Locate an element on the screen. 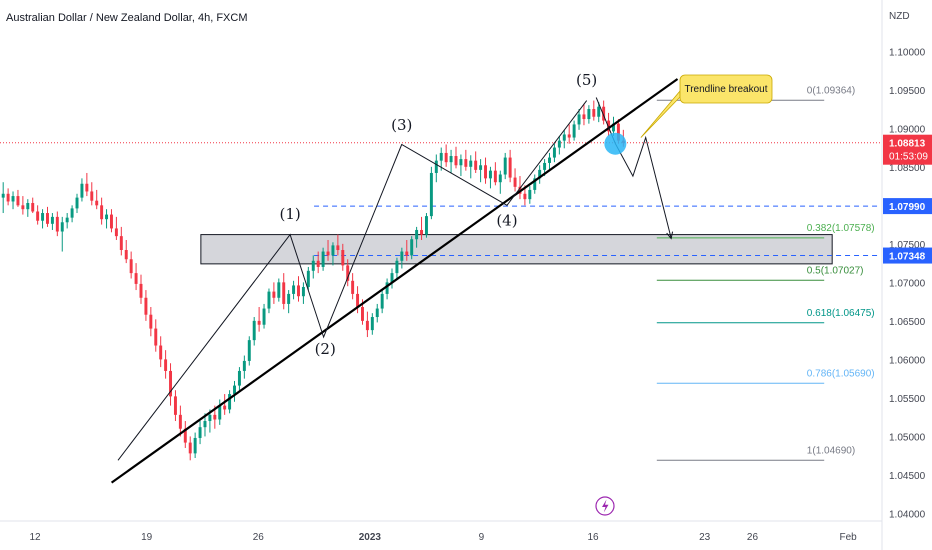  wave-label: (4) is located at coordinates (506, 220).